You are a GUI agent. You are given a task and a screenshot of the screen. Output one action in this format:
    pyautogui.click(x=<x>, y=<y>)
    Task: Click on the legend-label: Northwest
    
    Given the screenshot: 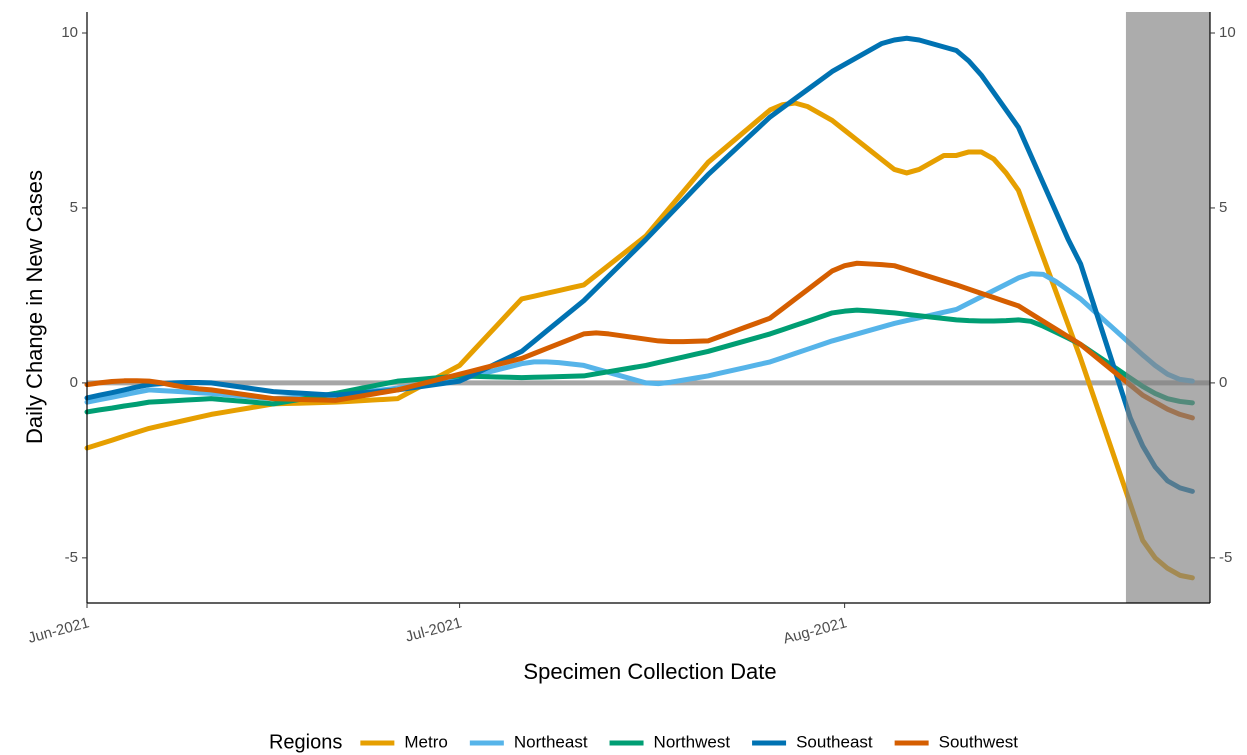 What is the action you would take?
    pyautogui.click(x=692, y=741)
    